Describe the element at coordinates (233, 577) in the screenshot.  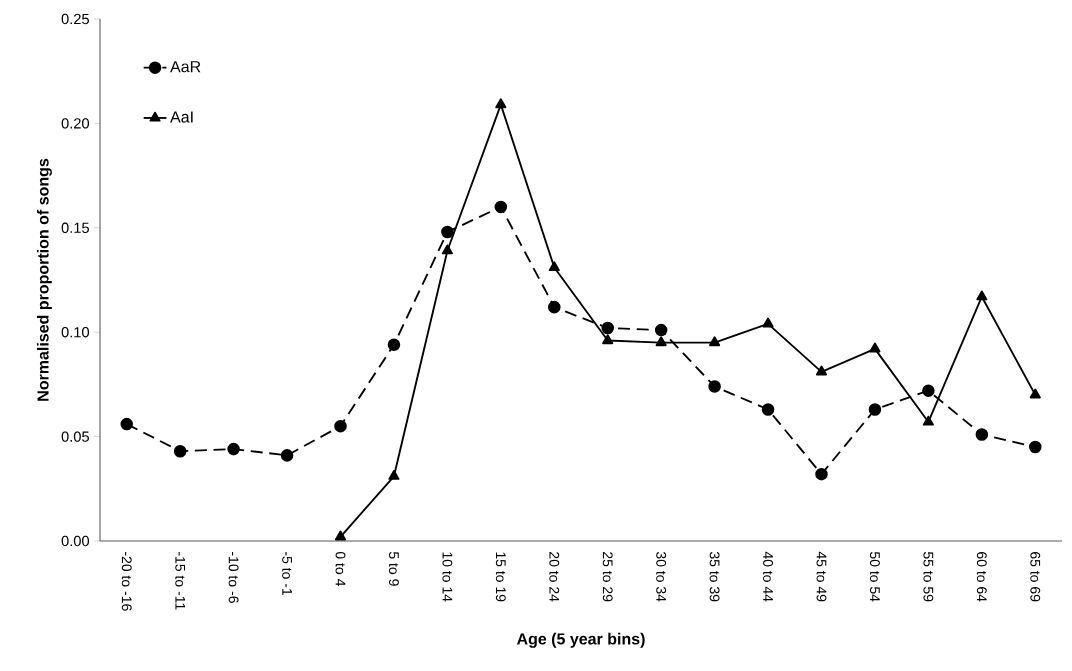
I see `x-tick-label: -10 to -6` at that location.